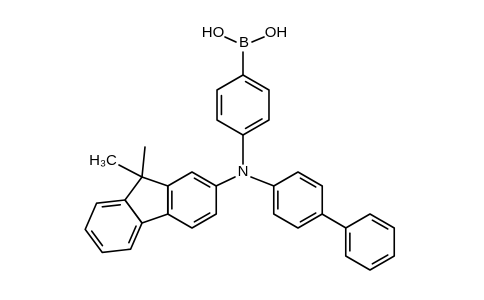 This screenshot has width=484, height=300. Describe the element at coordinates (103, 160) in the screenshot. I see `atom-label: H₃C` at that location.